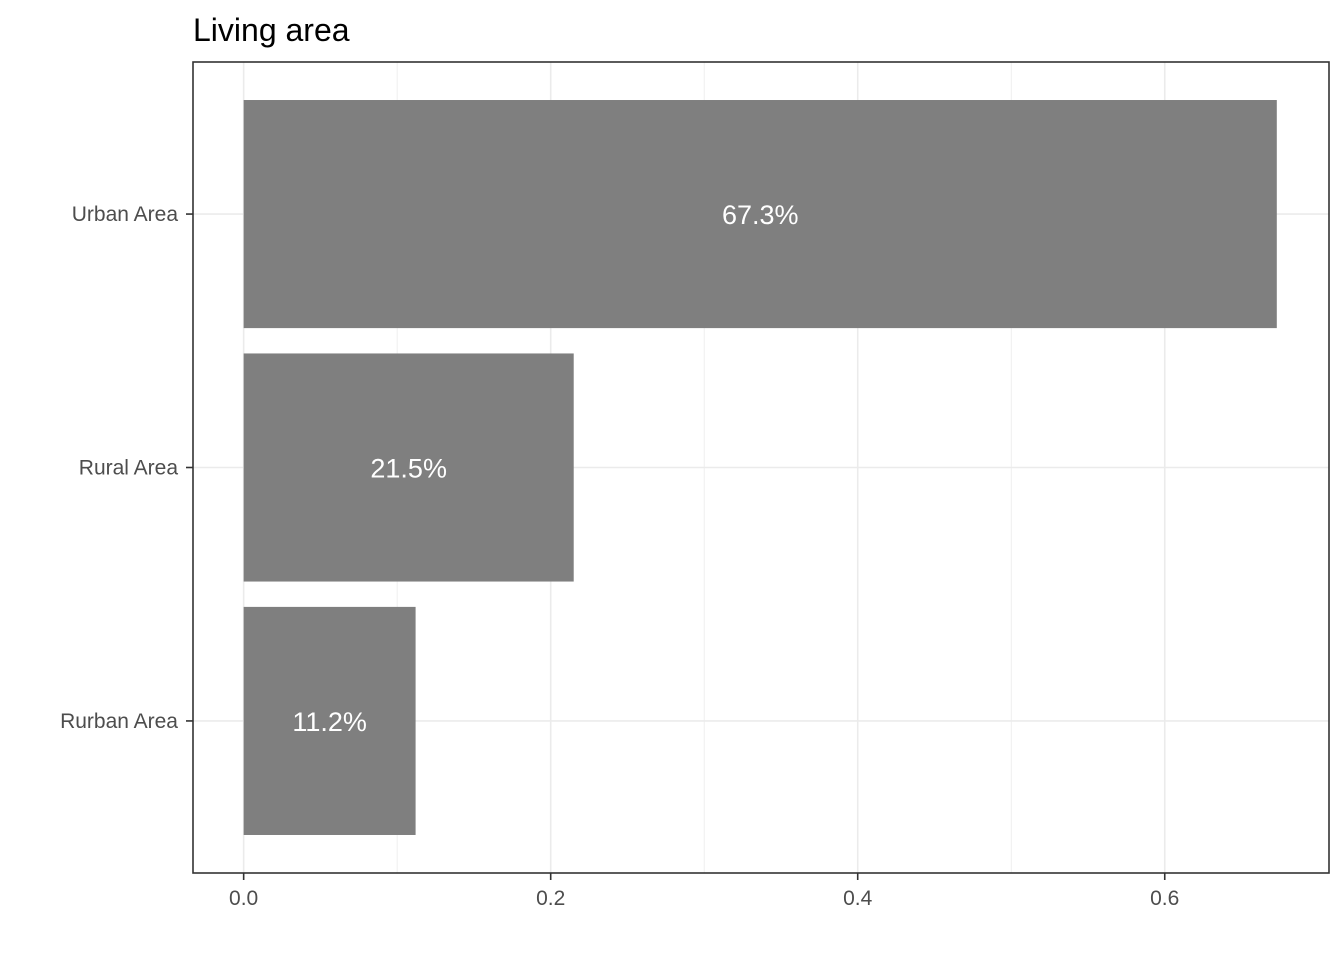 This screenshot has height=960, width=1344. Describe the element at coordinates (119, 721) in the screenshot. I see `y-category-label: Rurban Area` at that location.